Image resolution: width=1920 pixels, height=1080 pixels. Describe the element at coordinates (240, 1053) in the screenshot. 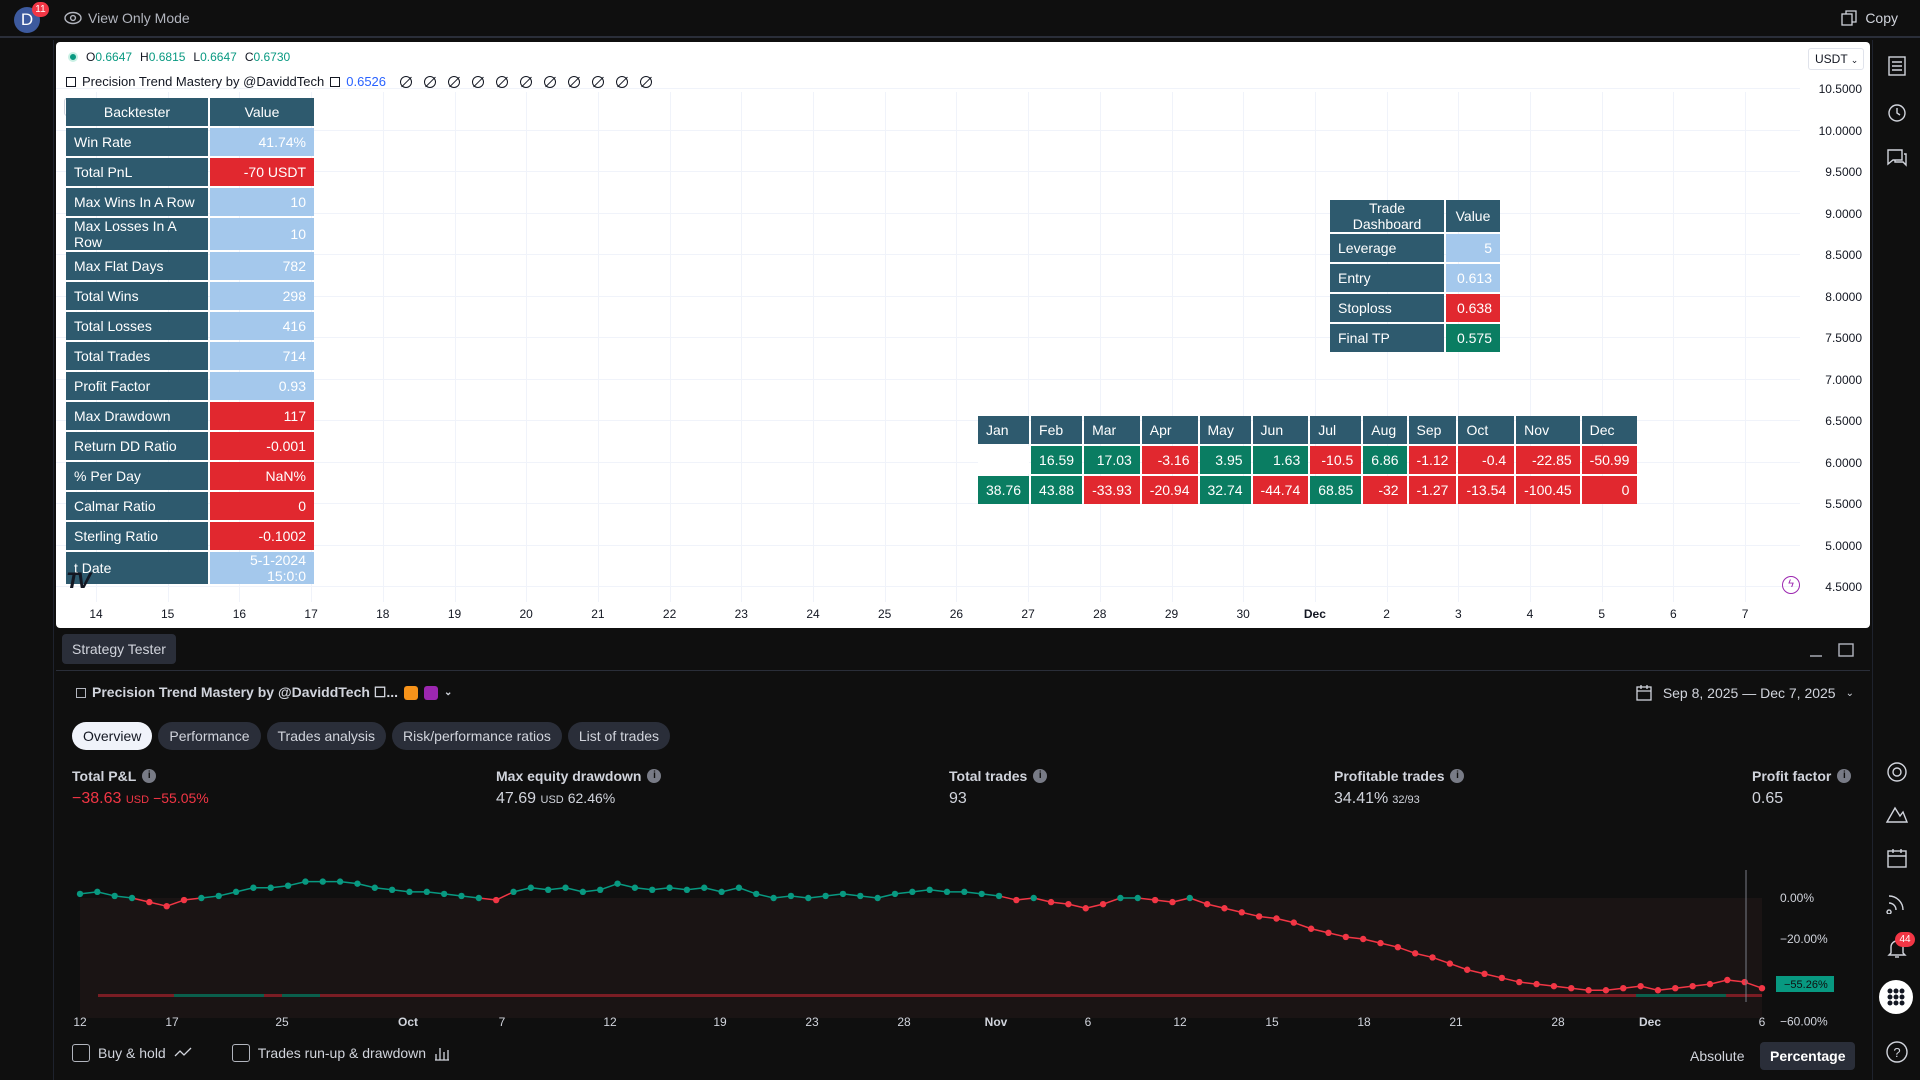

I see `runup-drawdown-checkbox` at that location.